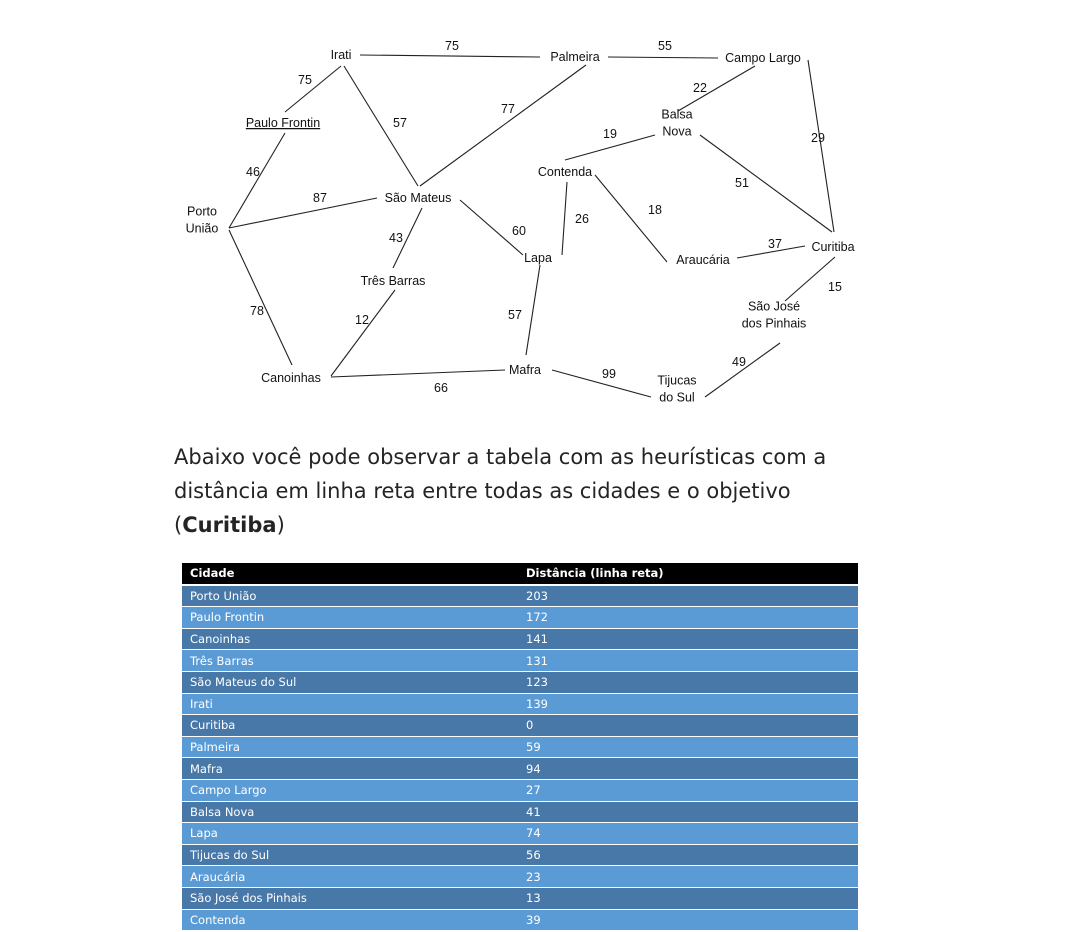 This screenshot has height=932, width=1070. What do you see at coordinates (283, 123) in the screenshot?
I see `node-label-paulo_frontin: Paulo Frontin` at bounding box center [283, 123].